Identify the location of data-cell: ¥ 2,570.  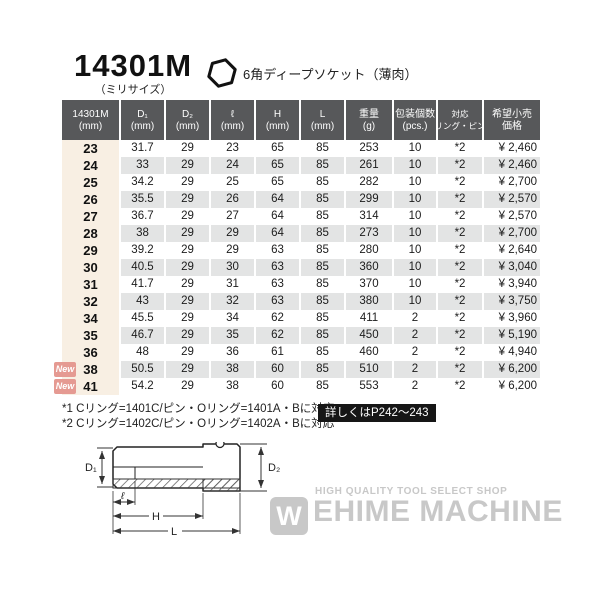
(512, 216).